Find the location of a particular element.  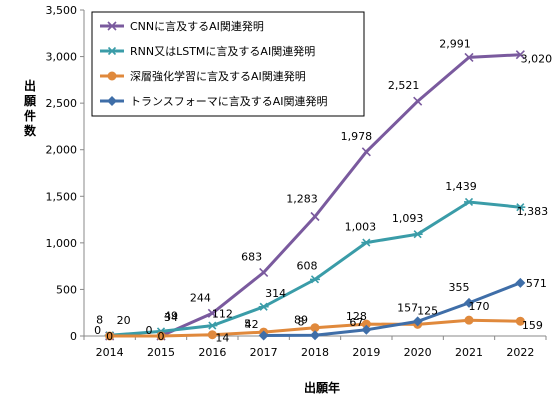

y-axis-title-char: 数 is located at coordinates (30, 130).